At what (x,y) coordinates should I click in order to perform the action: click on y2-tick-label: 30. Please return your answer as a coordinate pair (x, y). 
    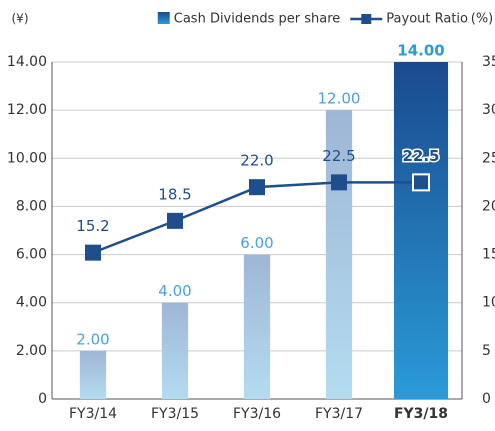
    Looking at the image, I should click on (488, 110).